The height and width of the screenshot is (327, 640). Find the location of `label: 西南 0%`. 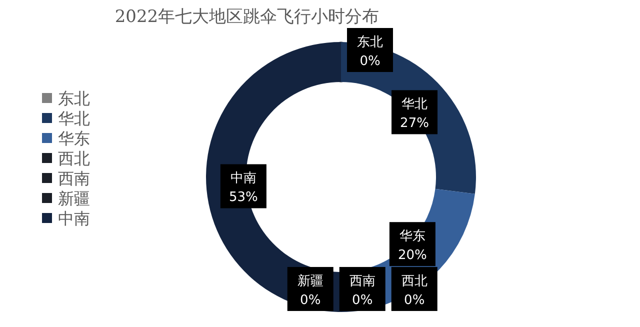

label: 西南 0% is located at coordinates (362, 288).